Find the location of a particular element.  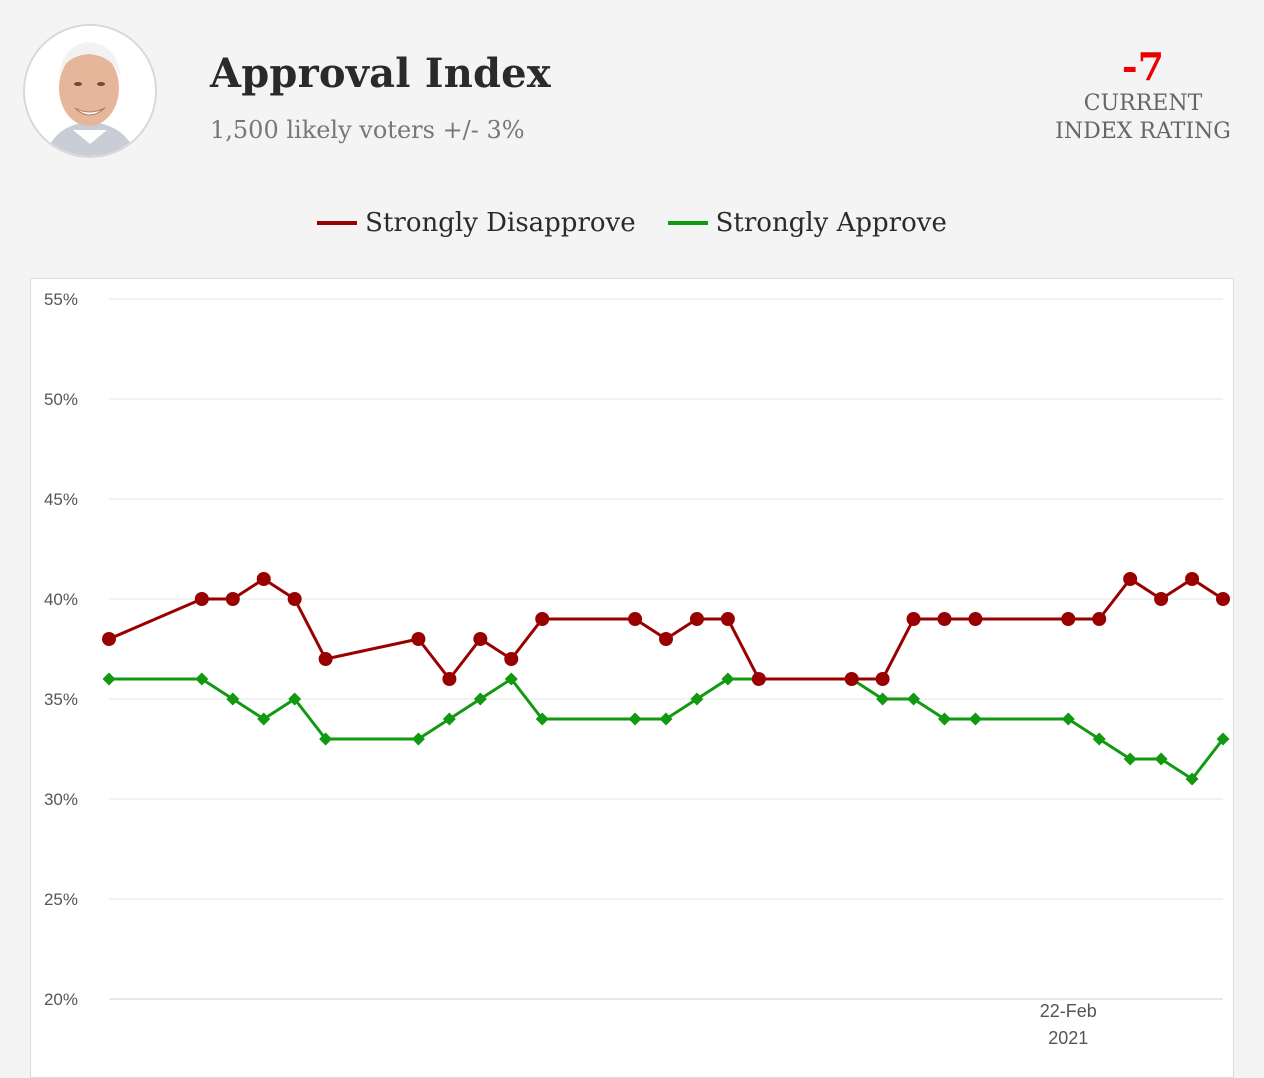

y-tick-label: 50% is located at coordinates (61, 399).